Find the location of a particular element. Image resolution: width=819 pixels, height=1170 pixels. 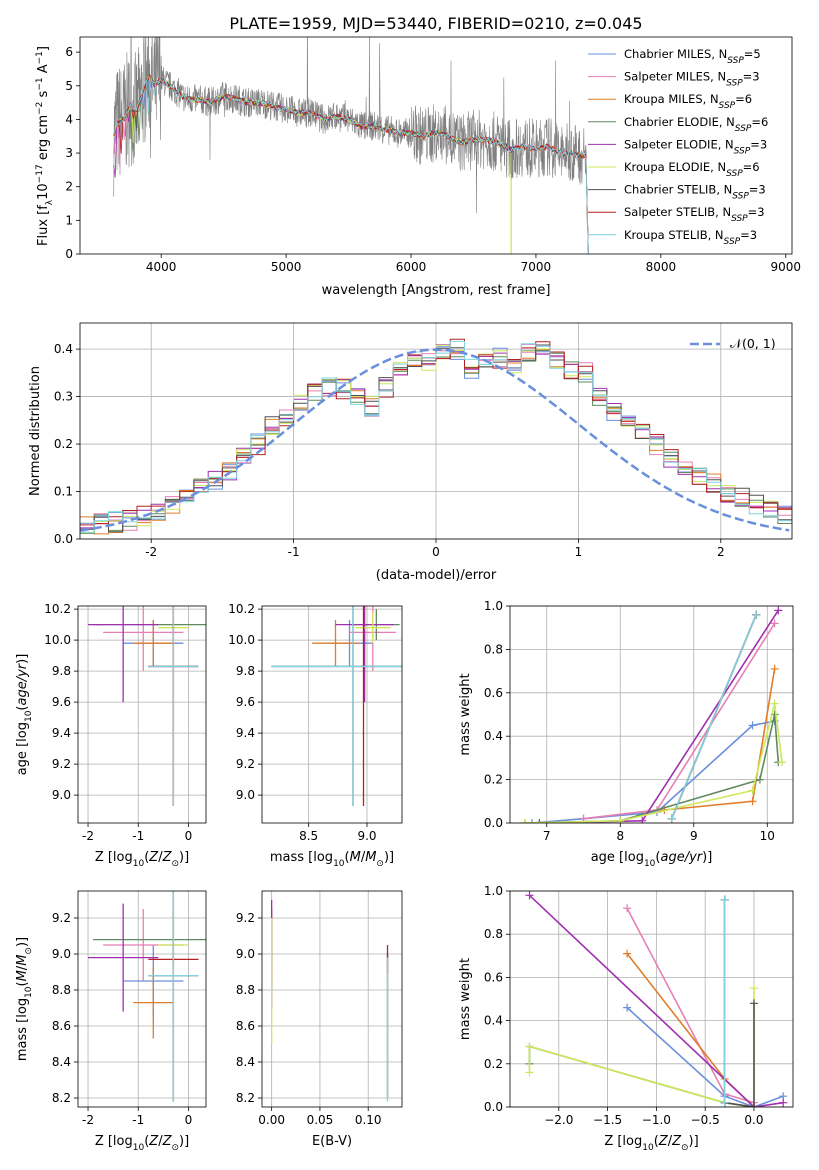

data-spectrum is located at coordinates (350, 130).